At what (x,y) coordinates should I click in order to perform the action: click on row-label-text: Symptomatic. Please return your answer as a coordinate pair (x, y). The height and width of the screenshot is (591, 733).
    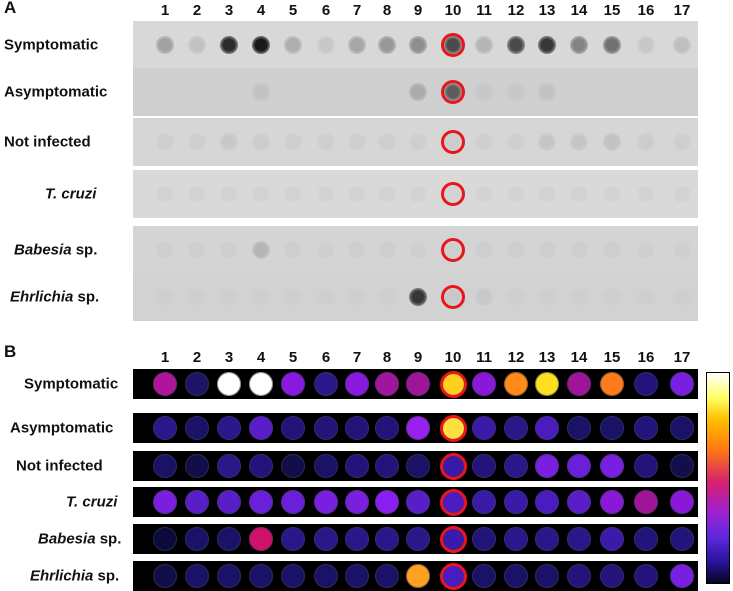
    Looking at the image, I should click on (71, 384).